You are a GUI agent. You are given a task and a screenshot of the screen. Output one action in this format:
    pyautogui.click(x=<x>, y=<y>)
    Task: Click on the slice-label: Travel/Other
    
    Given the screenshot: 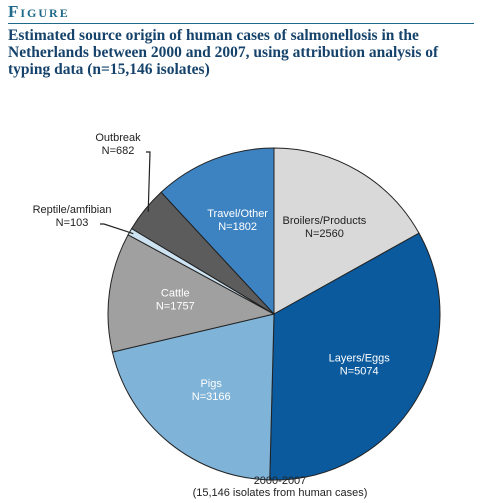 What is the action you would take?
    pyautogui.click(x=237, y=214)
    